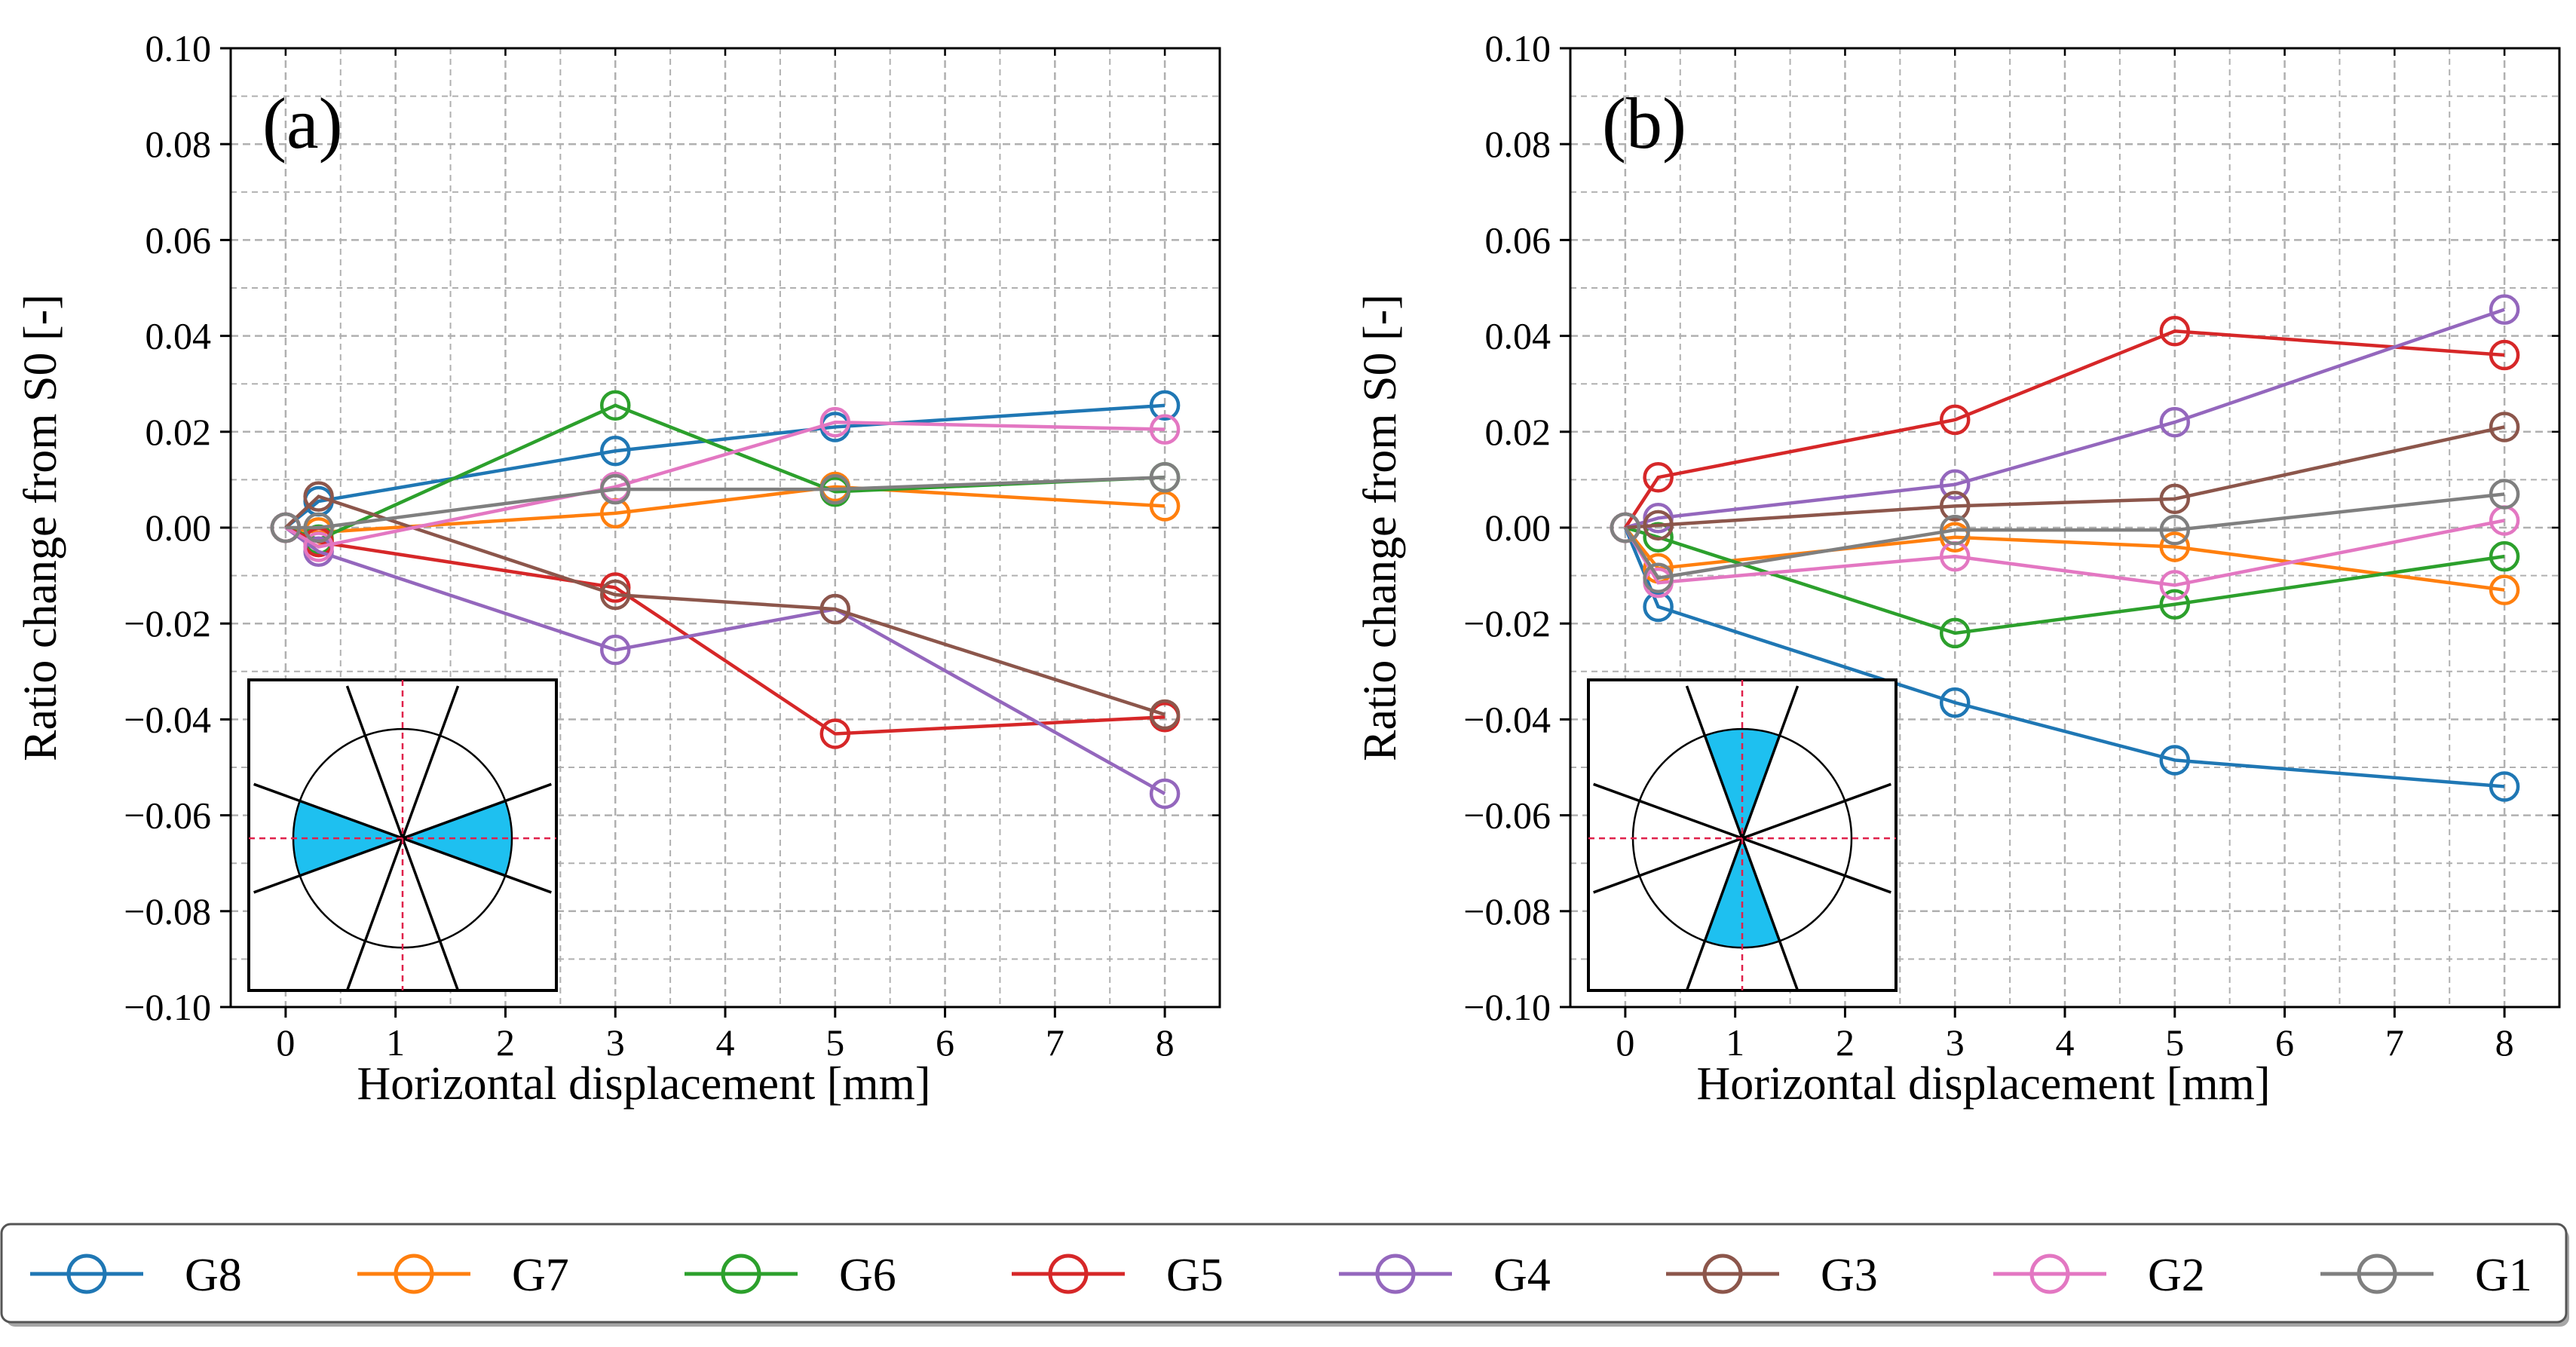 The height and width of the screenshot is (1347, 2576). Describe the element at coordinates (2064, 657) in the screenshot. I see `series-line-g8` at that location.